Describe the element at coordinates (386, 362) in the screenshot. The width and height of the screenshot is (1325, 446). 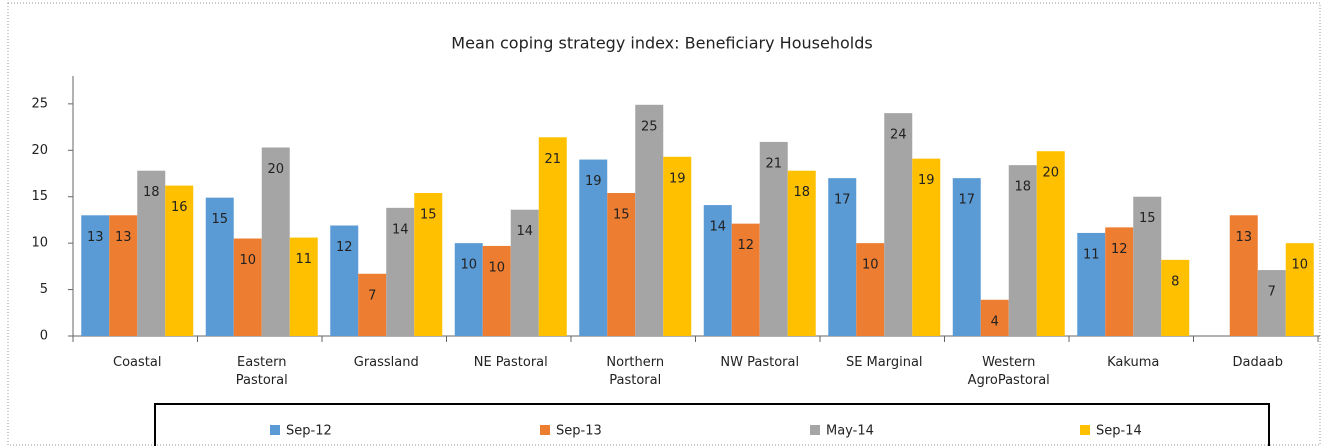
I see `x-tick-label: Grassland` at that location.